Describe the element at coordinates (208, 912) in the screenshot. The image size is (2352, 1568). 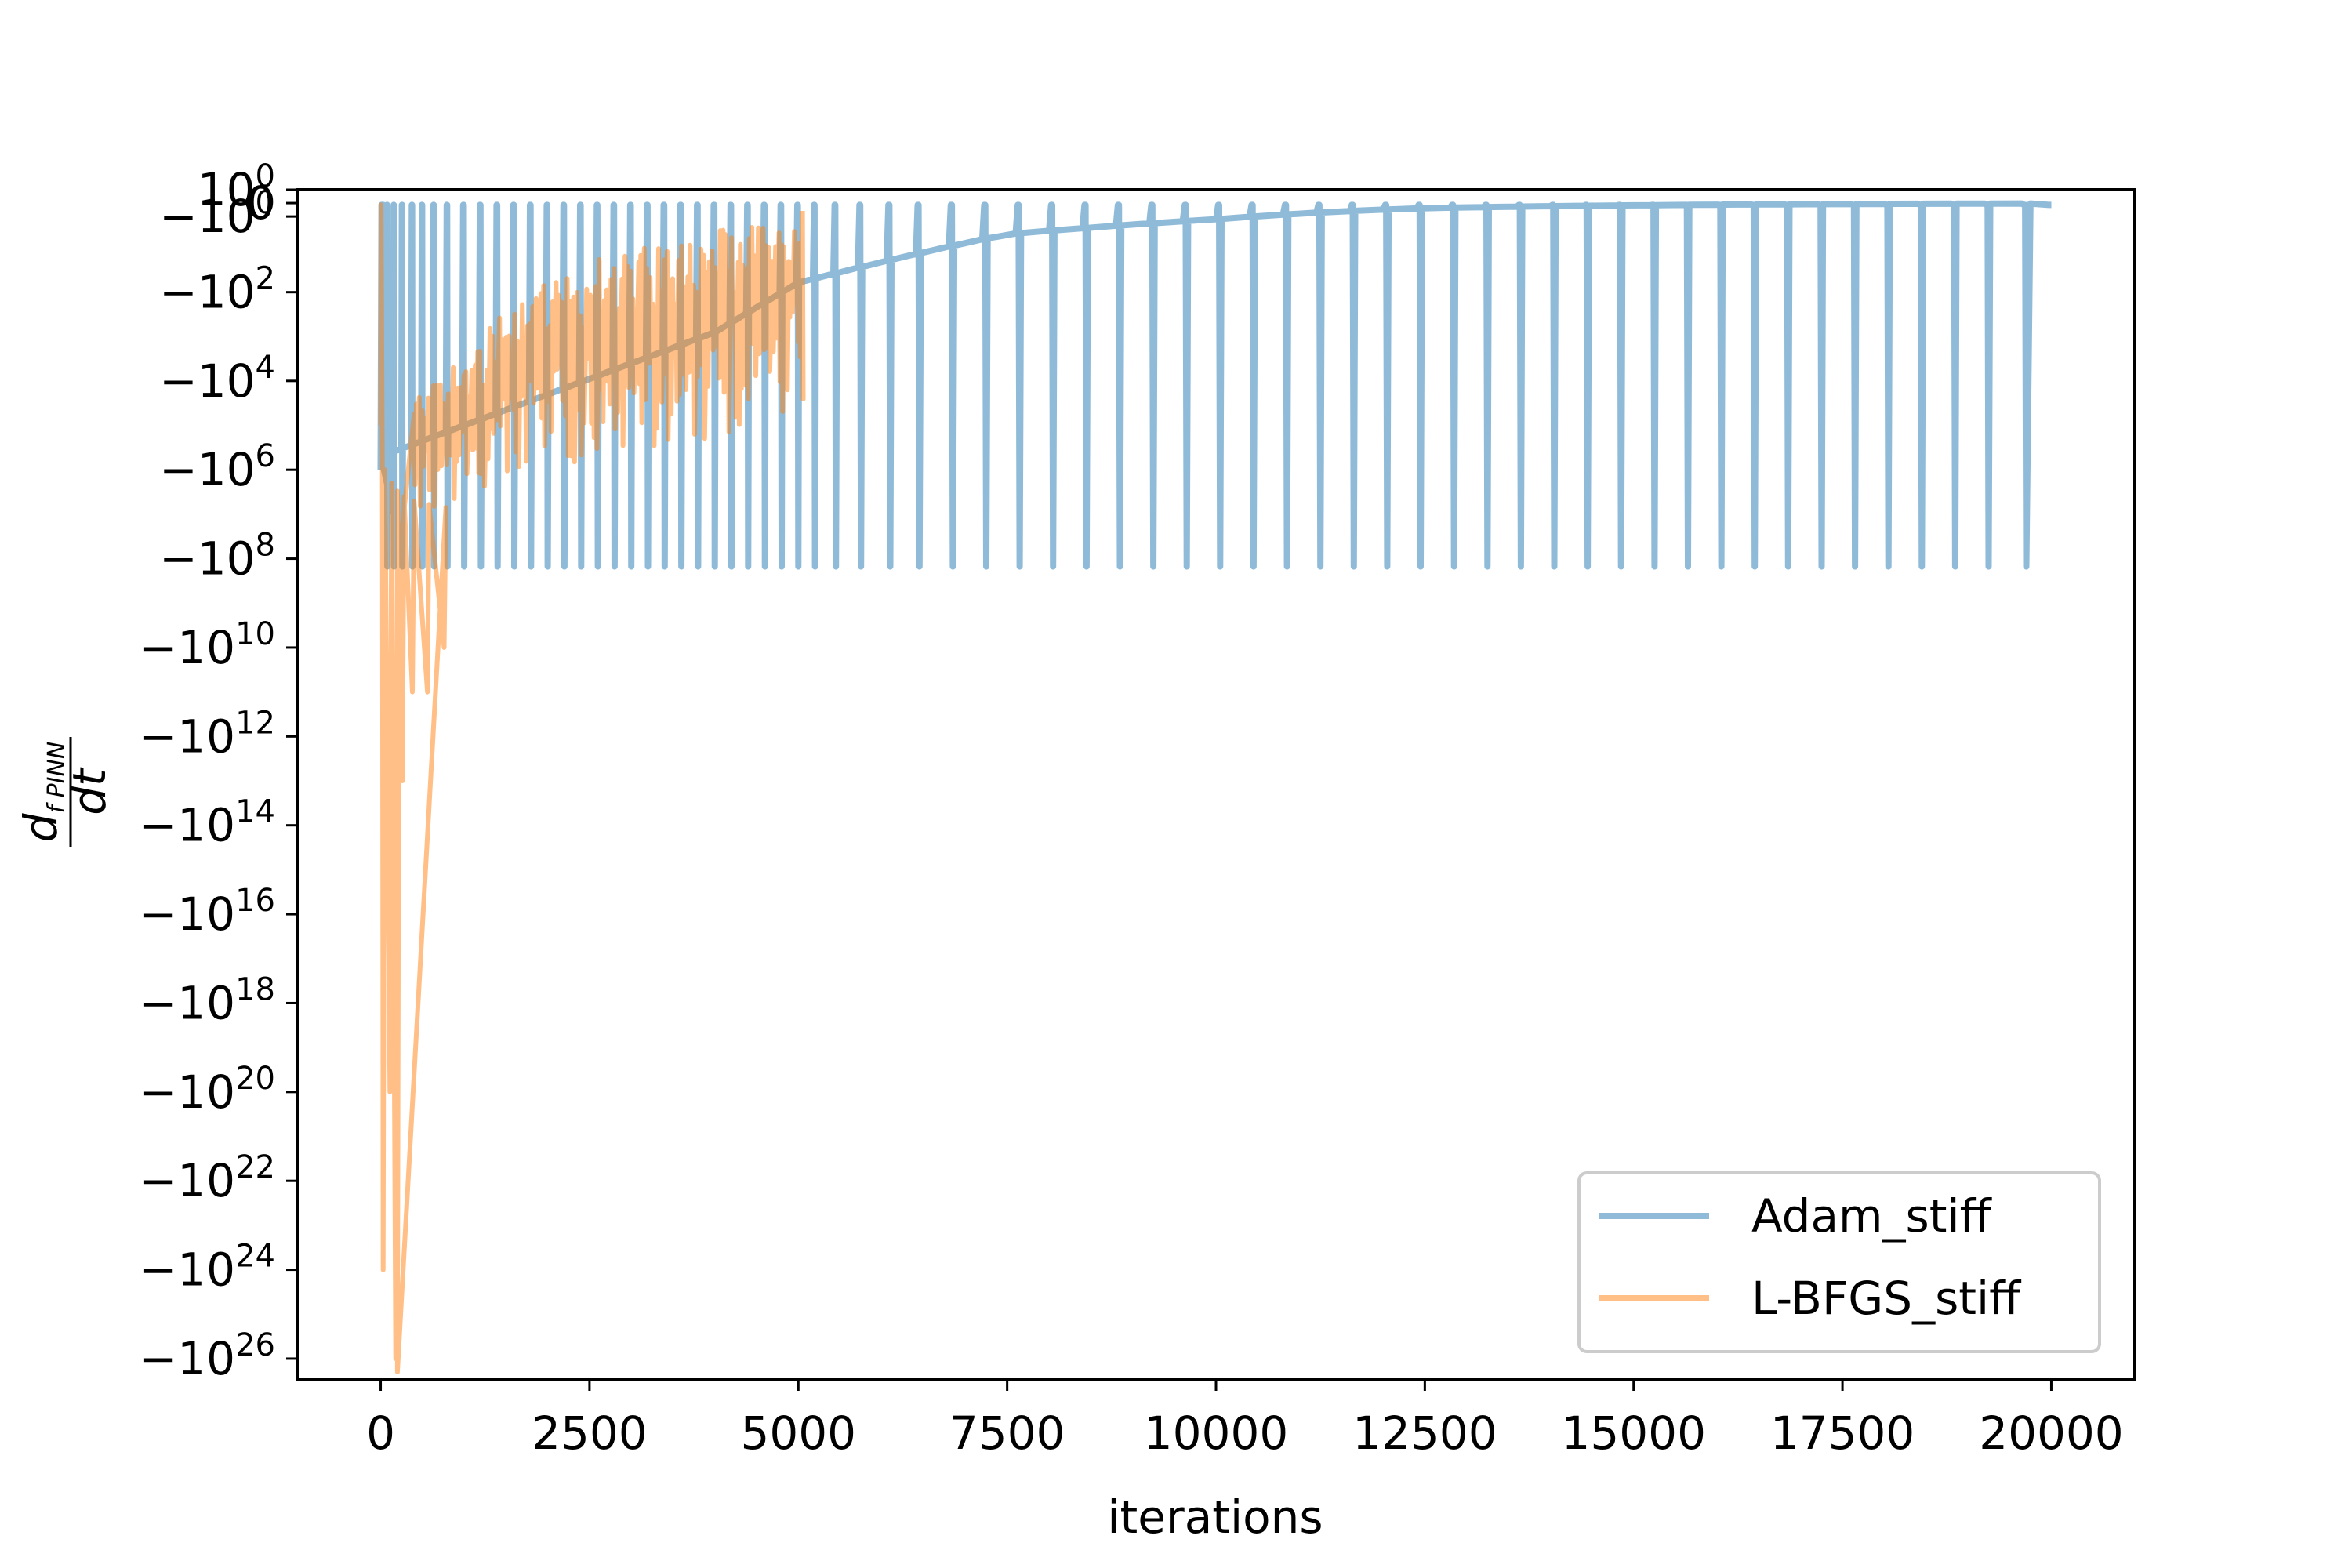
I see `y-tick-label: −1016` at that location.